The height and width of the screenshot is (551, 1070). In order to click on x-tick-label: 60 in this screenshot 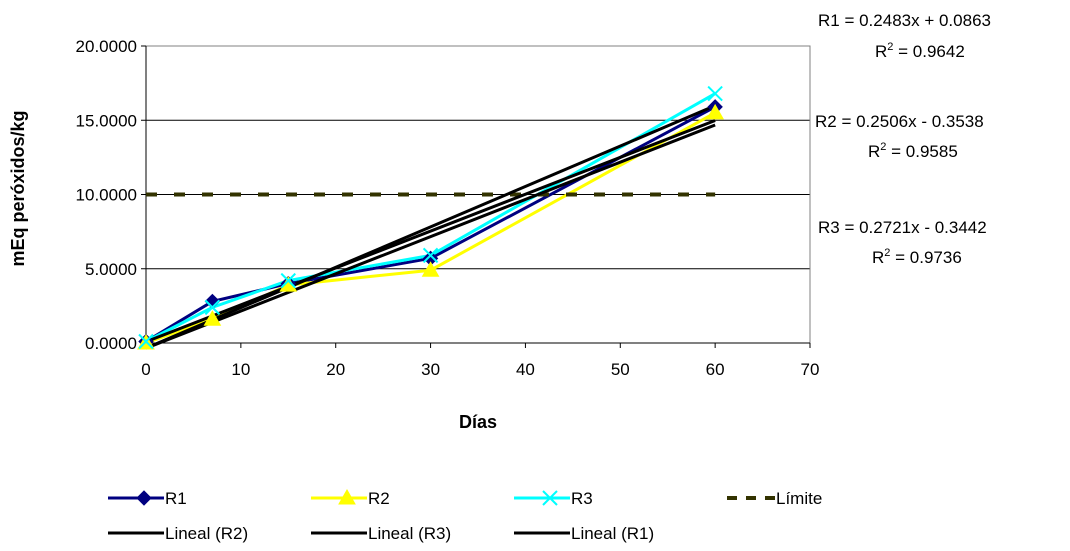, I will do `click(715, 369)`.